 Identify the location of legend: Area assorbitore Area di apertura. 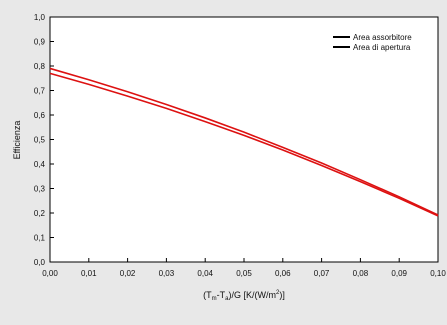
(372, 42).